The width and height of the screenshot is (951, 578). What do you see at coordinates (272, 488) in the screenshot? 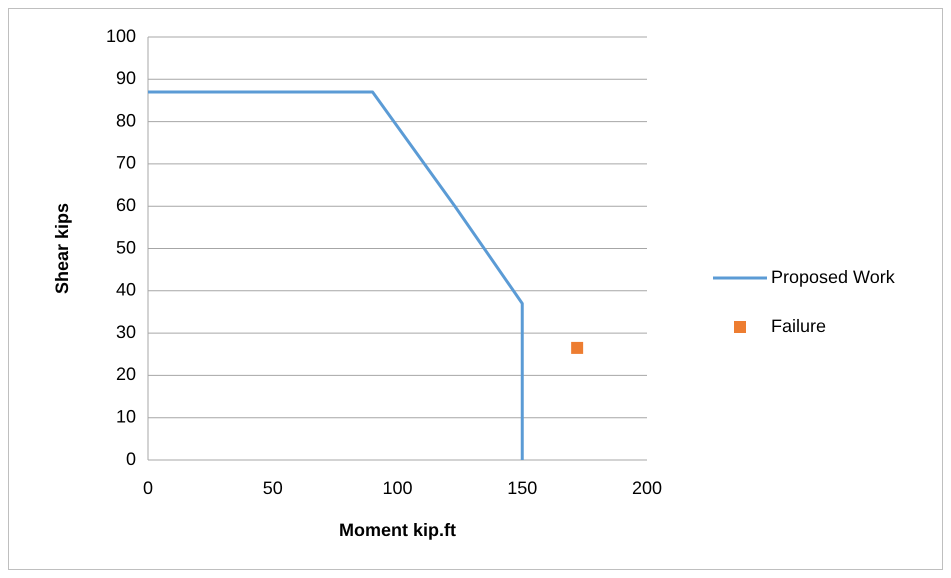
I see `x-tick-label: 50` at bounding box center [272, 488].